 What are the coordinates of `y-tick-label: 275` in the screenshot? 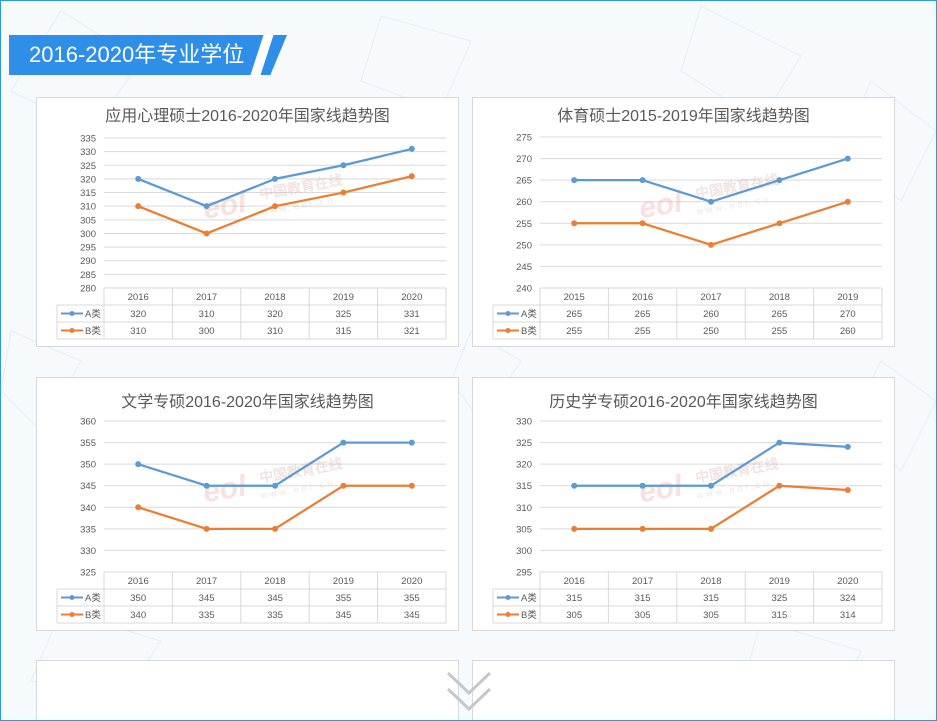 It's located at (524, 138).